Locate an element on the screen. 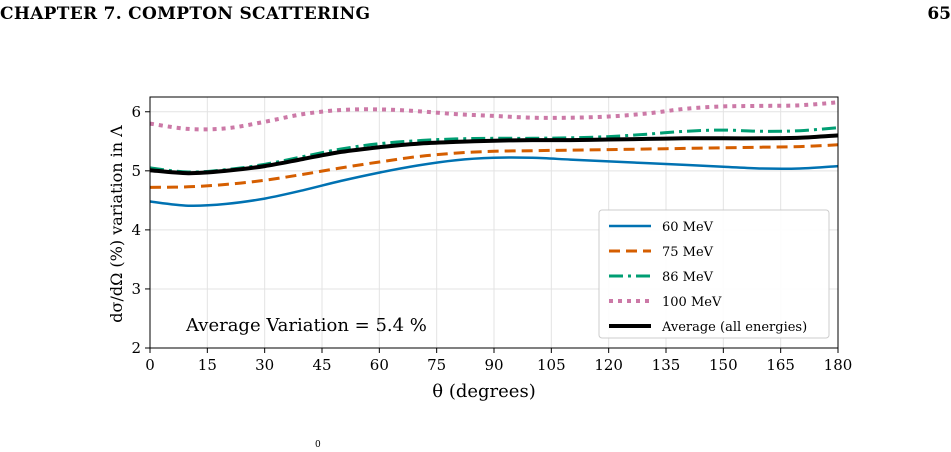  x-axis-label: θ (degrees) is located at coordinates (483, 391).